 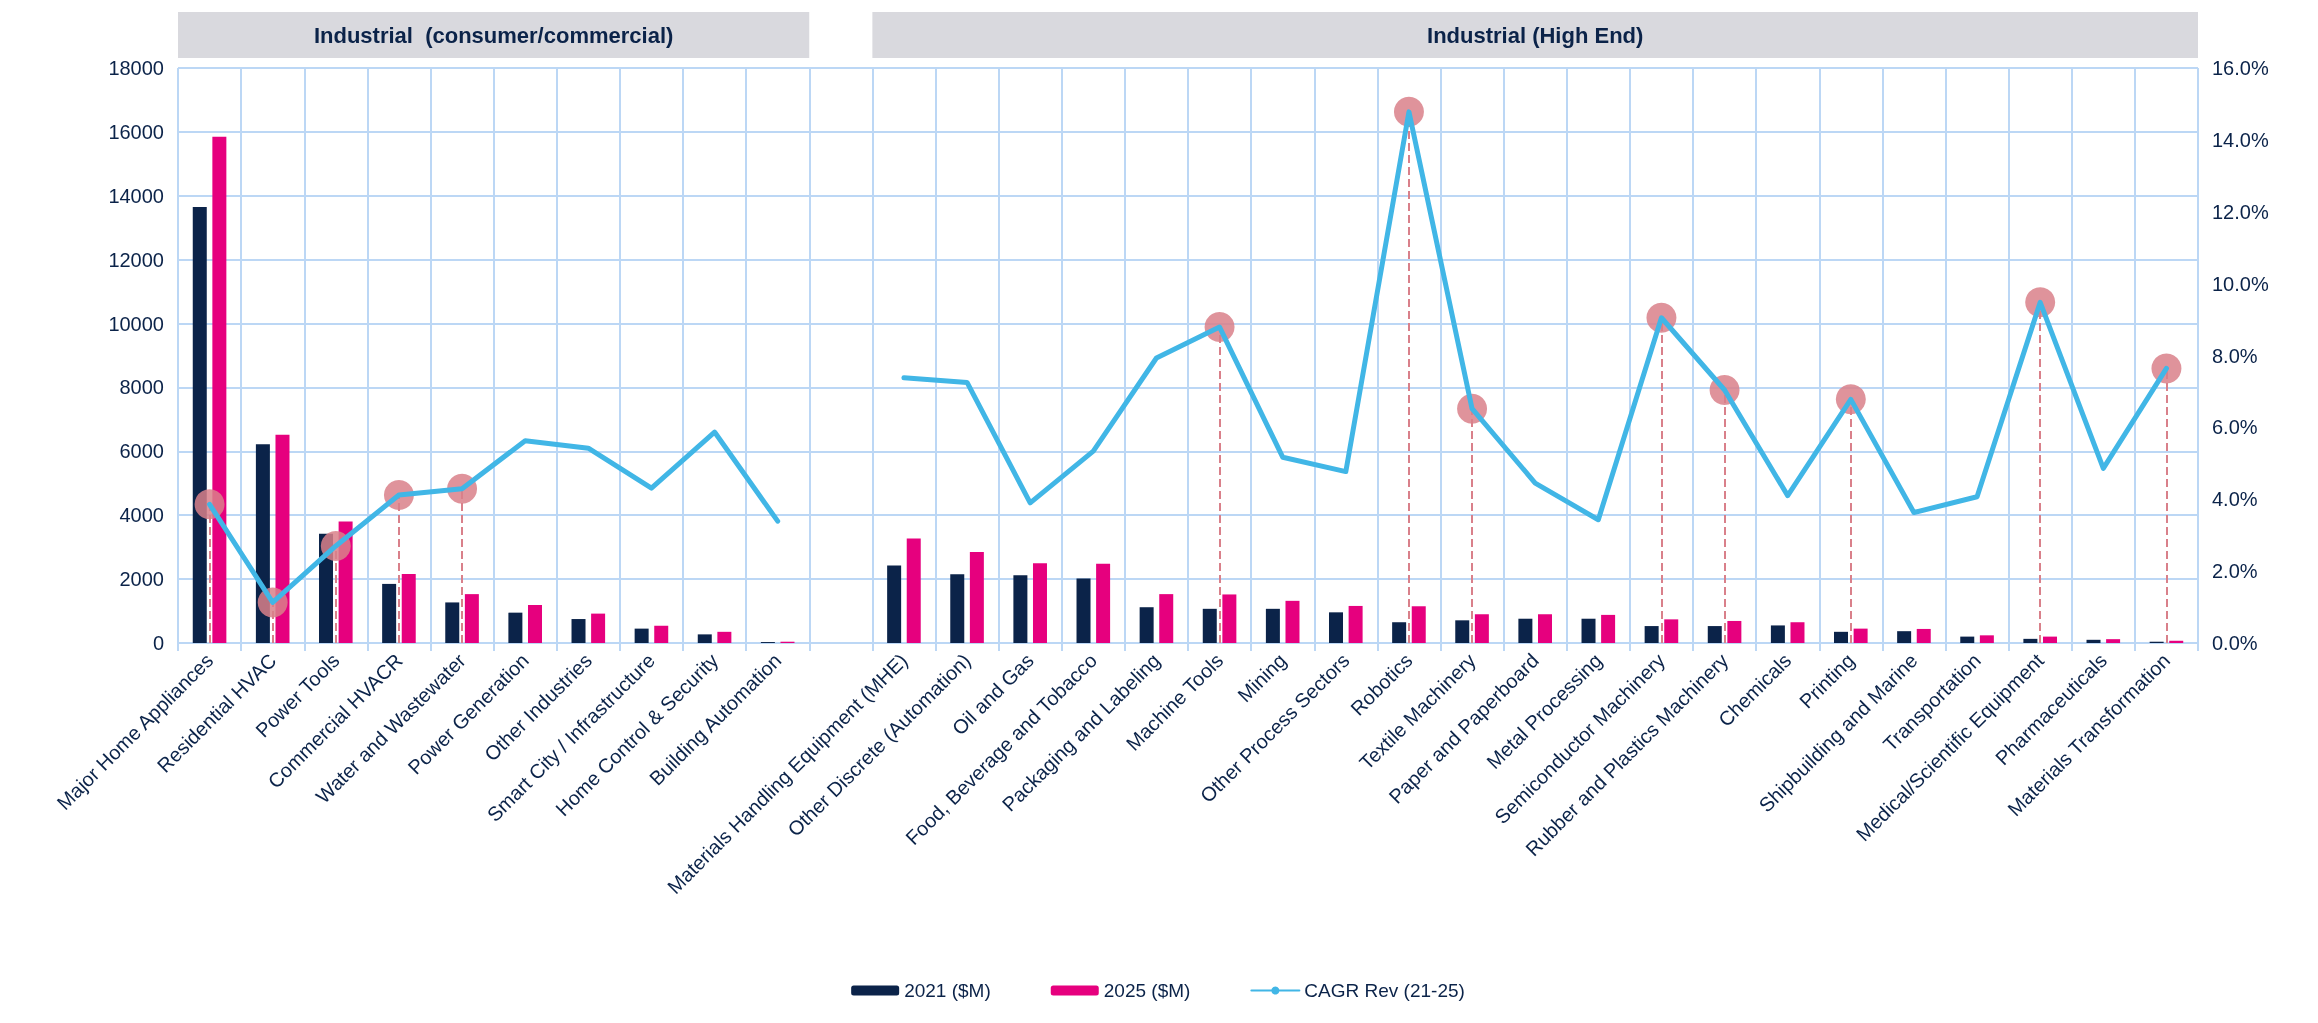 What do you see at coordinates (2235, 499) in the screenshot?
I see `y2-tick-label: 4.0%` at bounding box center [2235, 499].